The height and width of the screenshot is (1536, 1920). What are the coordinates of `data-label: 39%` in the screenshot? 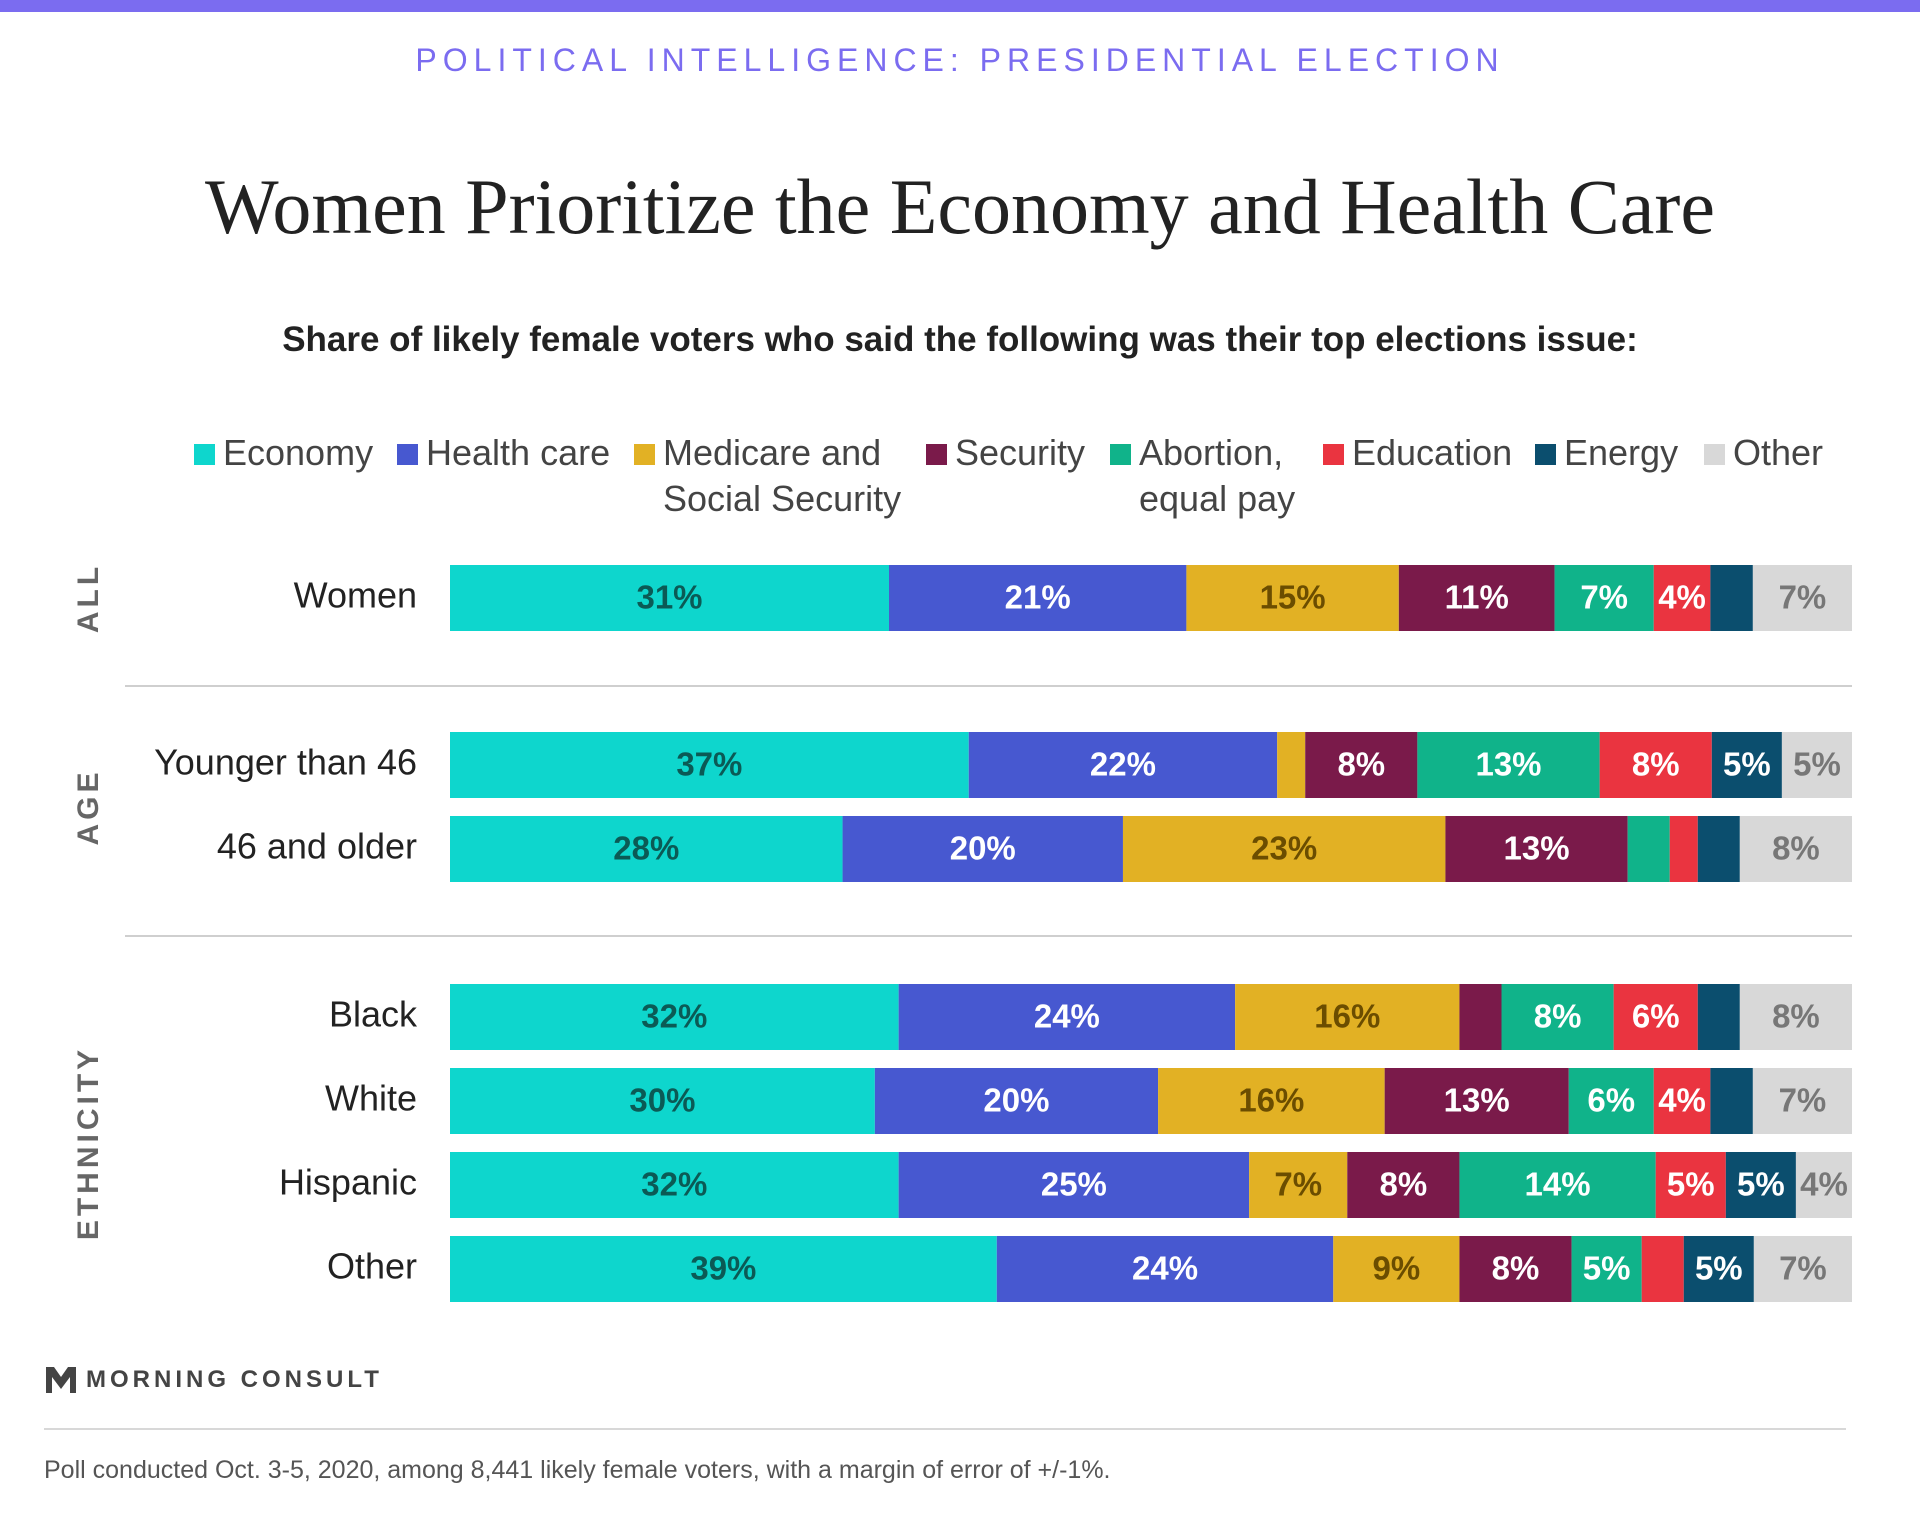 It's located at (723, 1268).